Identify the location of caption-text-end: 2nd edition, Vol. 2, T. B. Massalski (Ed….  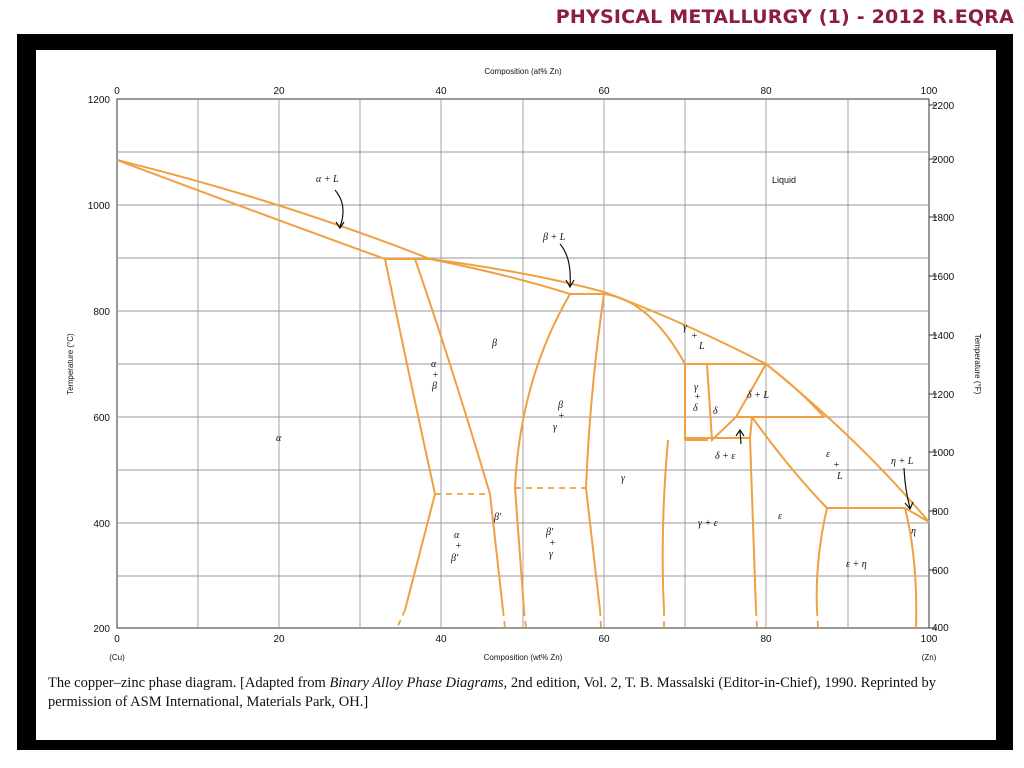
(492, 692).